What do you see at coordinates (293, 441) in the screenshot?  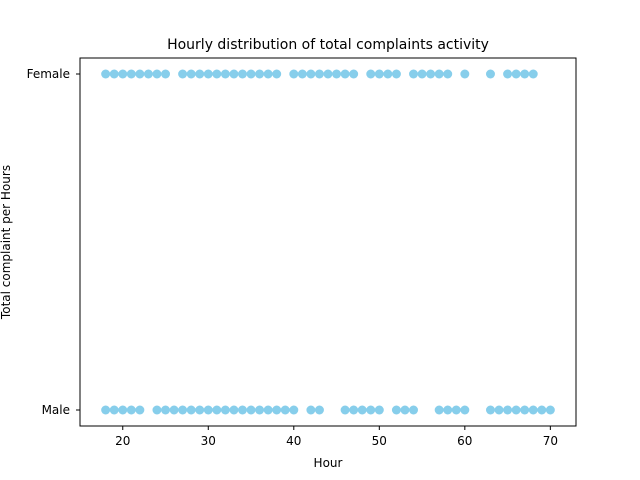 I see `x-tick-label: 40` at bounding box center [293, 441].